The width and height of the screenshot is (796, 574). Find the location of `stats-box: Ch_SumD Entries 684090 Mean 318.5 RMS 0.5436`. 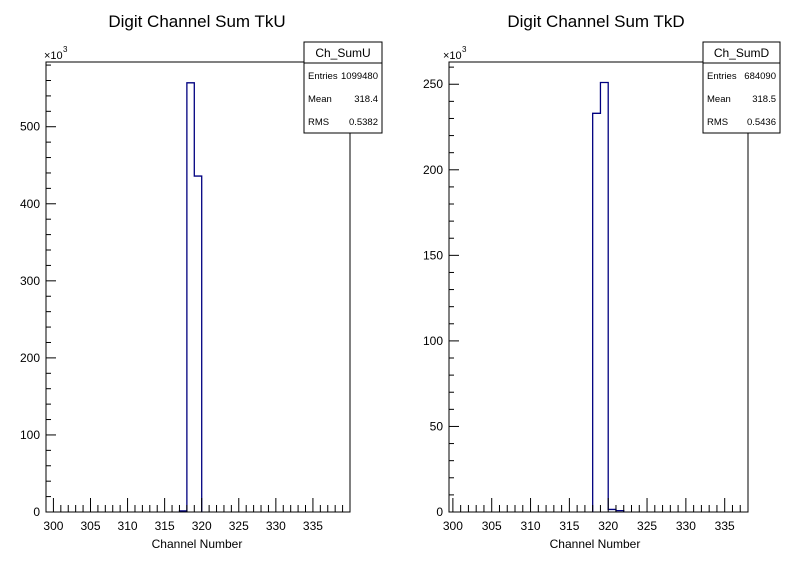

stats-box: Ch_SumD Entries 684090 Mean 318.5 RMS 0.5436 is located at coordinates (741, 87).